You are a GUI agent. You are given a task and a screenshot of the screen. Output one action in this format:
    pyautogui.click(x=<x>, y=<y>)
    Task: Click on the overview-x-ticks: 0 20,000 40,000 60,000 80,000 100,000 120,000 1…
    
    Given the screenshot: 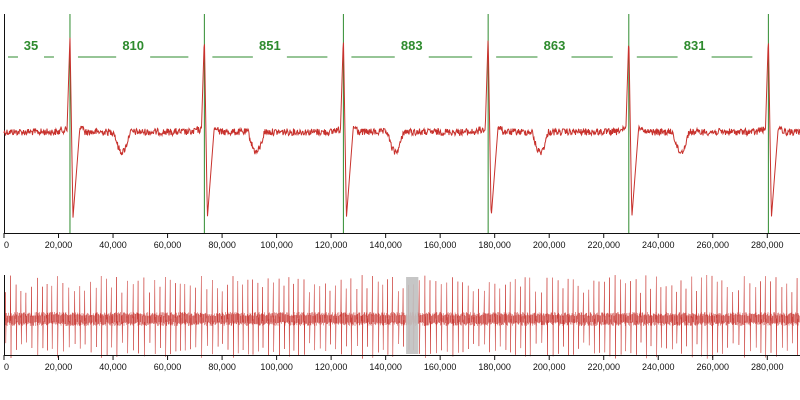 What is the action you would take?
    pyautogui.click(x=393, y=363)
    